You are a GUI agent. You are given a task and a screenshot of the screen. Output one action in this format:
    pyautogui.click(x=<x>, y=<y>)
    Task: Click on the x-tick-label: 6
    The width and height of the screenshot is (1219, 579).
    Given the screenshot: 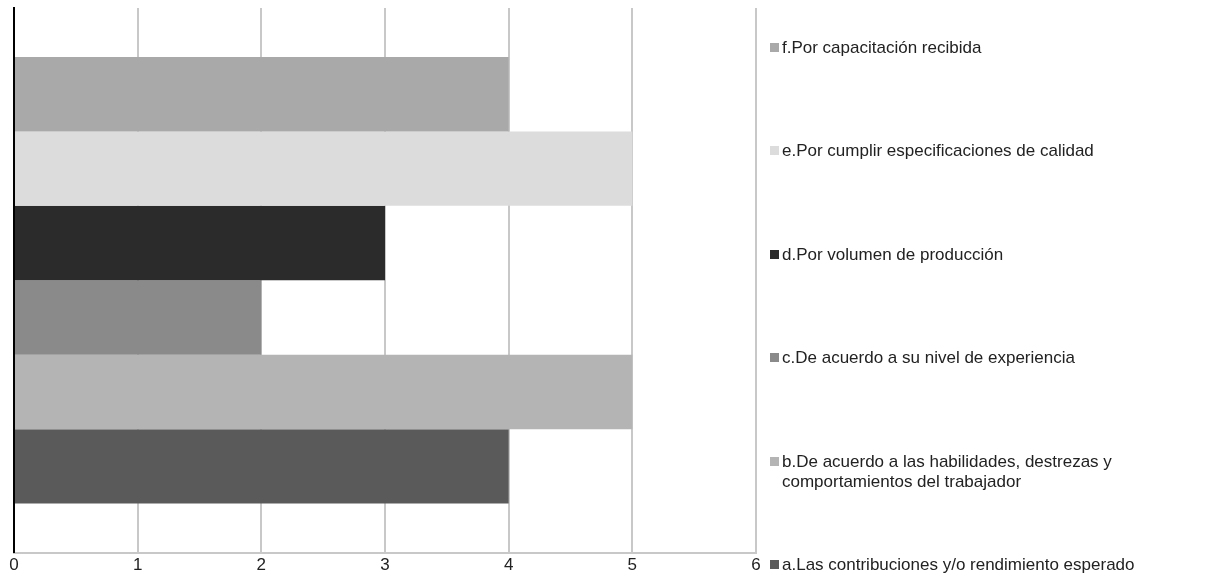 What is the action you would take?
    pyautogui.click(x=756, y=565)
    